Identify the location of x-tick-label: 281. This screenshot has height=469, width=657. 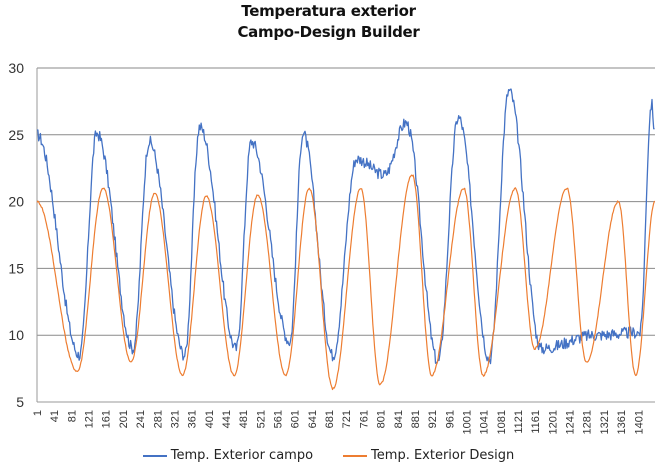
(158, 419).